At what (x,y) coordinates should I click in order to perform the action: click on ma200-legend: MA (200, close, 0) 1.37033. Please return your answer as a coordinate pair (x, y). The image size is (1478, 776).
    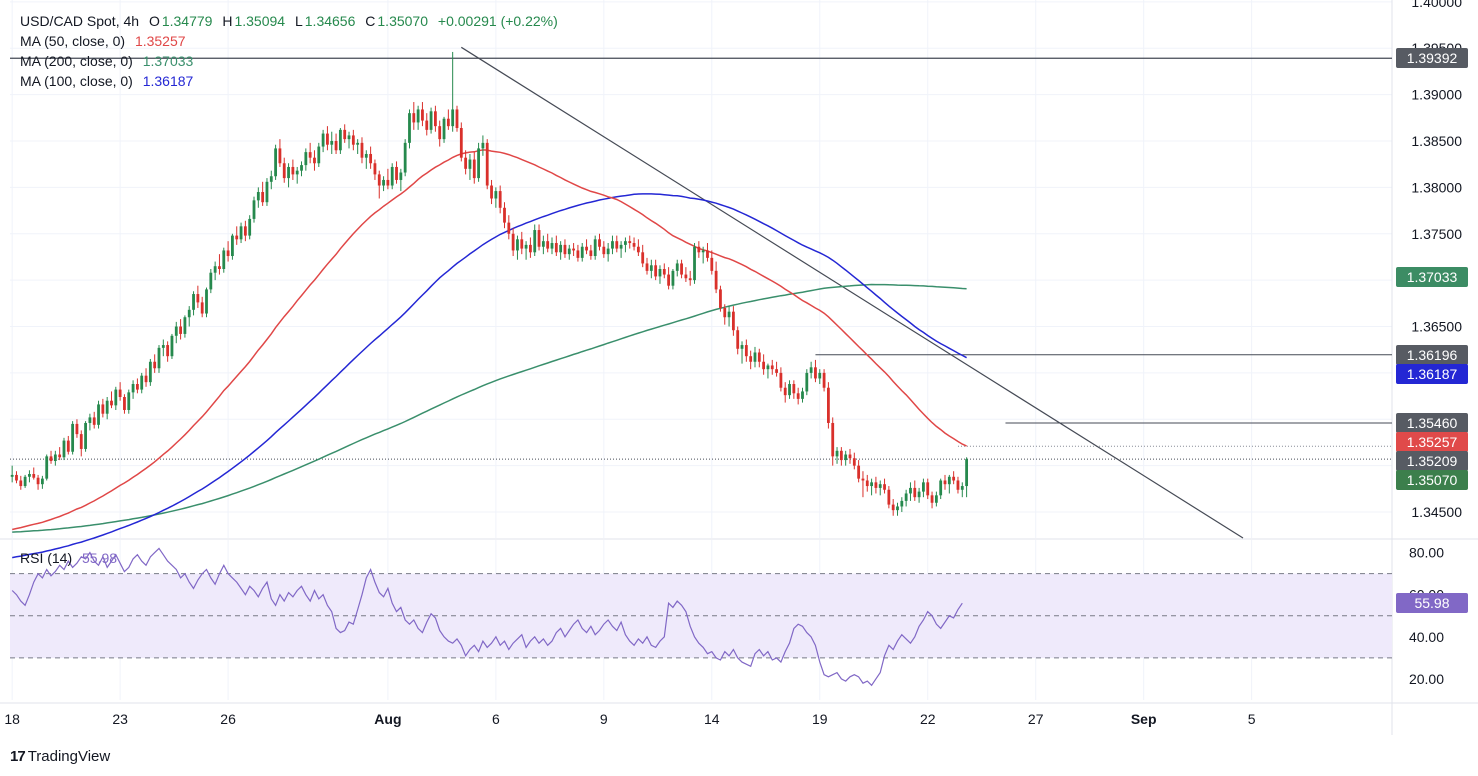
    Looking at the image, I should click on (107, 61).